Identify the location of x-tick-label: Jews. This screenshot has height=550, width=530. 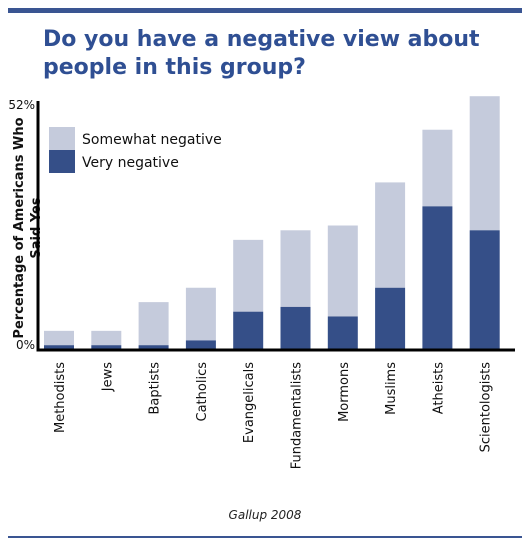
(107, 377).